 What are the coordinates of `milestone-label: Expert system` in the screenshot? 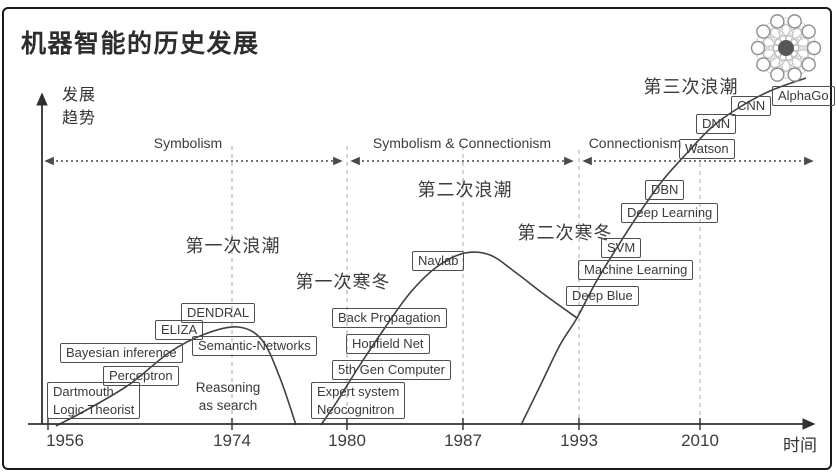 It's located at (358, 391).